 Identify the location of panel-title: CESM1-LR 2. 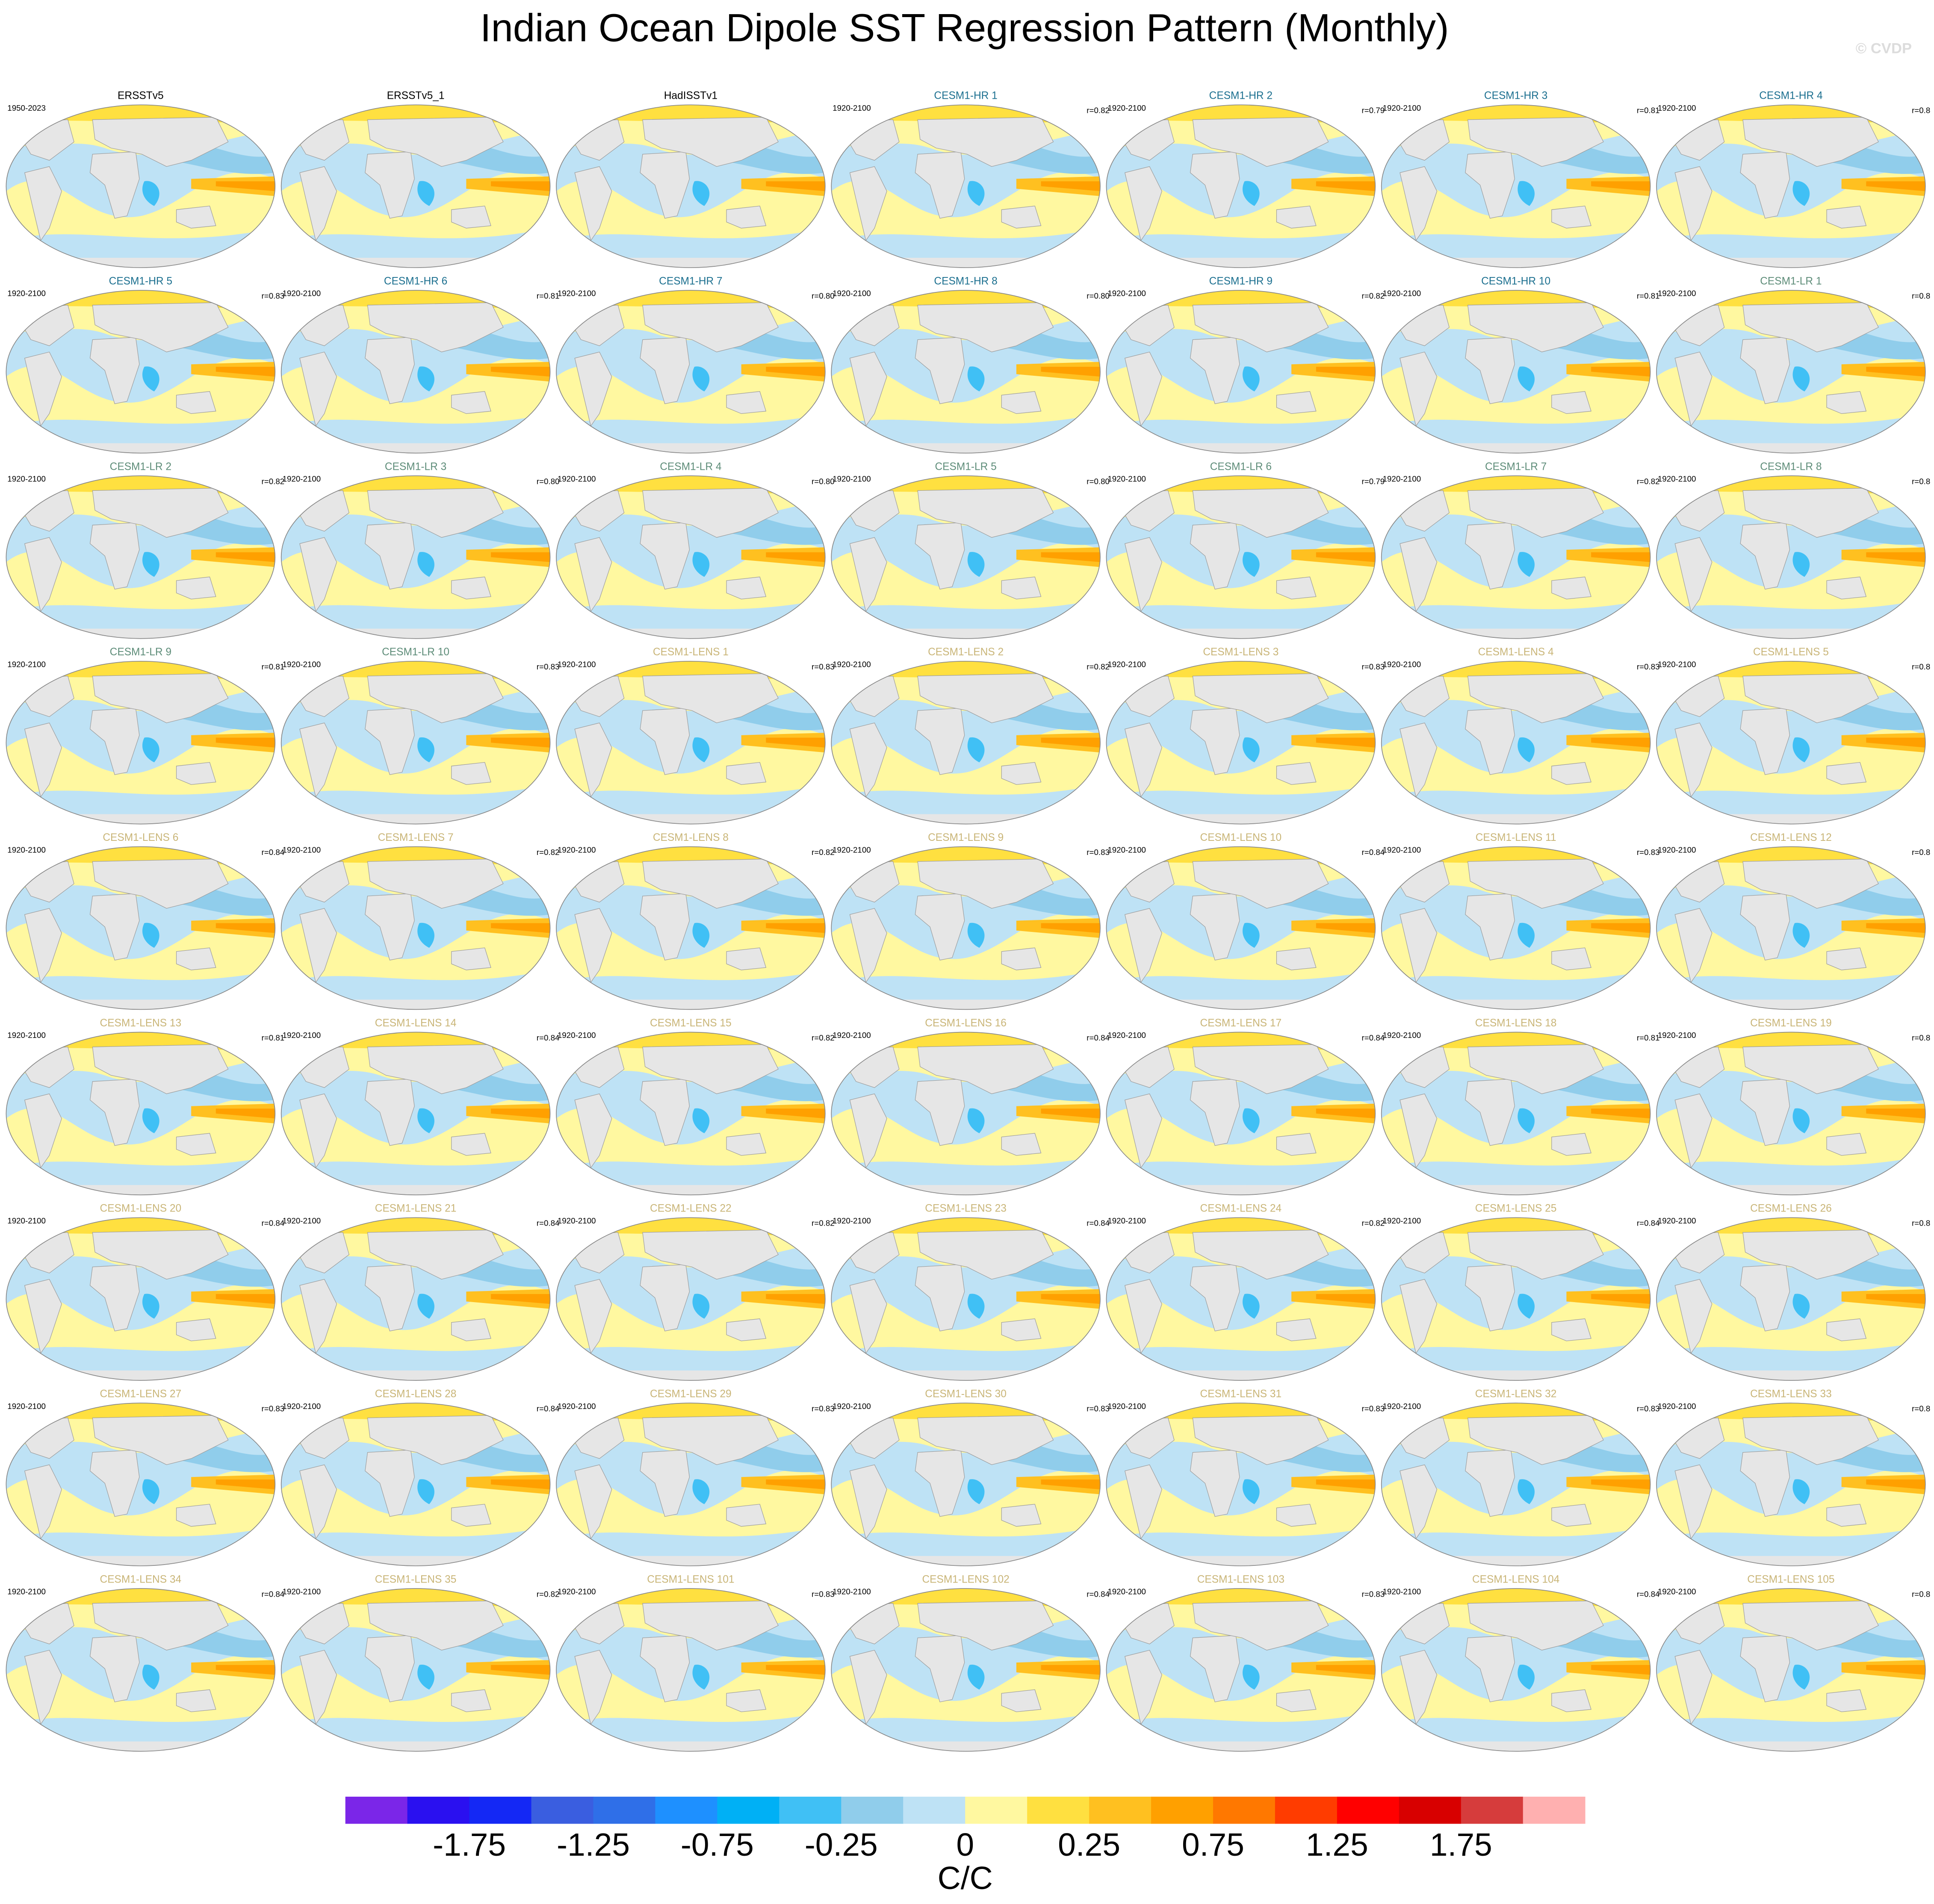
(140, 466).